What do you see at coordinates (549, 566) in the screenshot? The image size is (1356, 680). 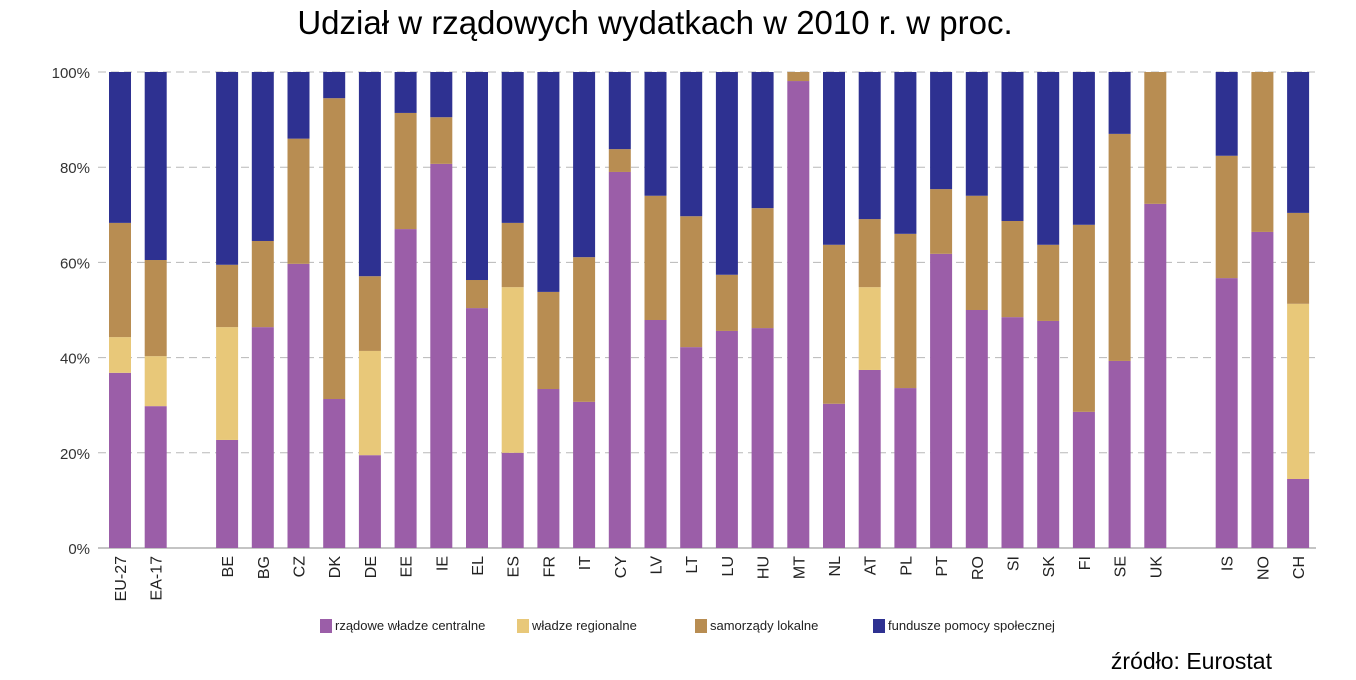 I see `x-tick-label: FR` at bounding box center [549, 566].